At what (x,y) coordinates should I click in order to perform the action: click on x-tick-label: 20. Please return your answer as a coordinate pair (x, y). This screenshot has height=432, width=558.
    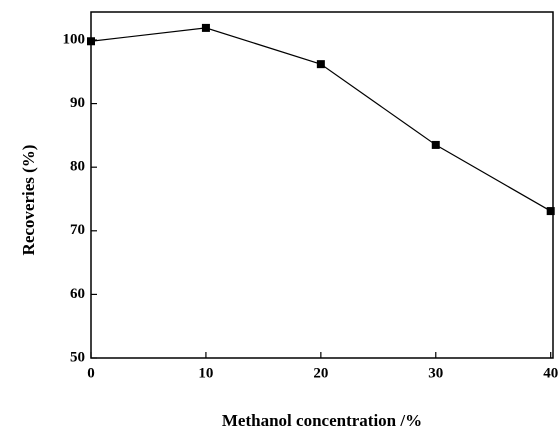
    Looking at the image, I should click on (320, 373).